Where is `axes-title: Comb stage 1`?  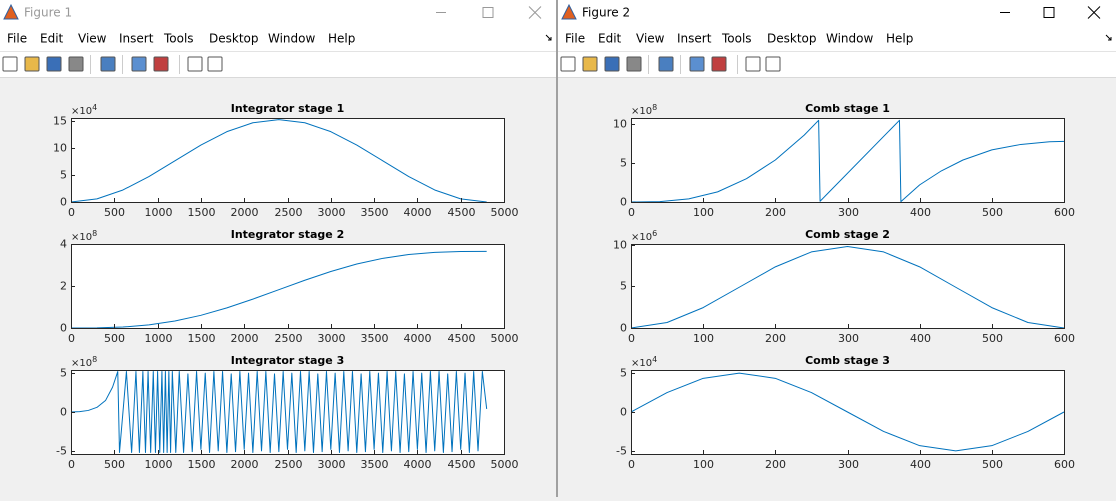
axes-title: Comb stage 1 is located at coordinates (847, 108).